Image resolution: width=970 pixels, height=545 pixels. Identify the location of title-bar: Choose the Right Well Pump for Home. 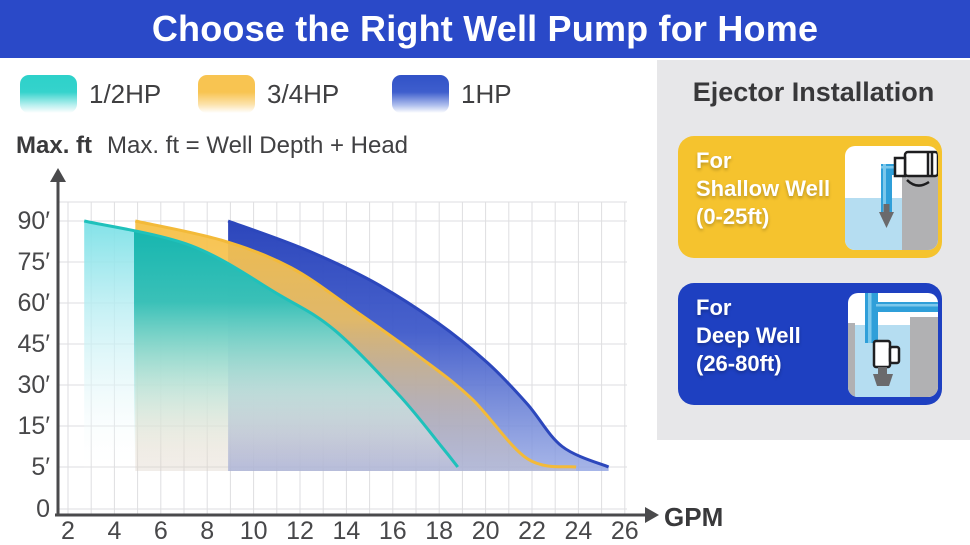
(485, 29).